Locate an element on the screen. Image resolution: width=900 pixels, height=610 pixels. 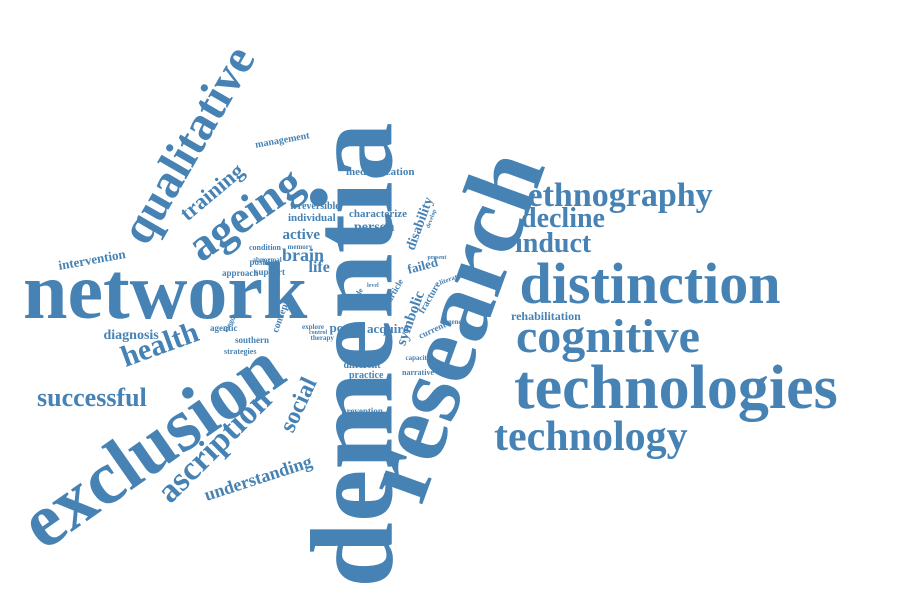
word-distinction: distinction is located at coordinates (650, 283).